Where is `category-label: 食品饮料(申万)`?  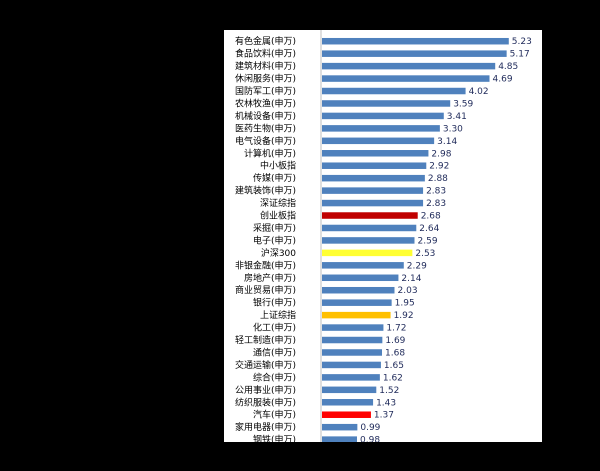 category-label: 食品饮料(申万) is located at coordinates (265, 54).